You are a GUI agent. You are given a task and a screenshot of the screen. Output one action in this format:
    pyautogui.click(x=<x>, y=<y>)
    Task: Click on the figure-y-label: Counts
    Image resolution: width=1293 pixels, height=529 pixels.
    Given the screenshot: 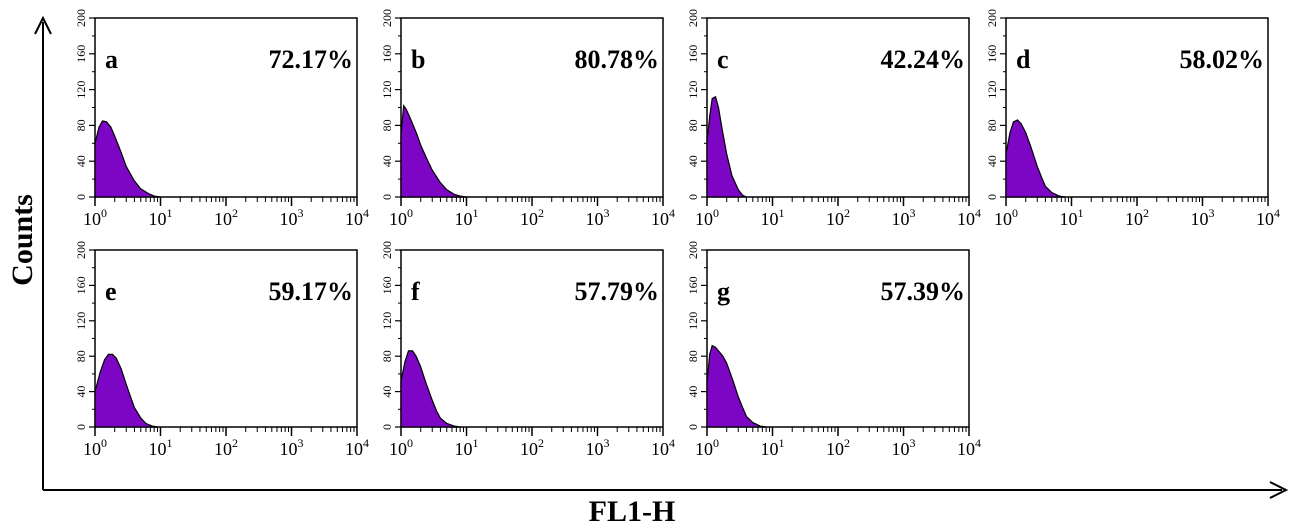 What is the action you would take?
    pyautogui.click(x=22, y=240)
    